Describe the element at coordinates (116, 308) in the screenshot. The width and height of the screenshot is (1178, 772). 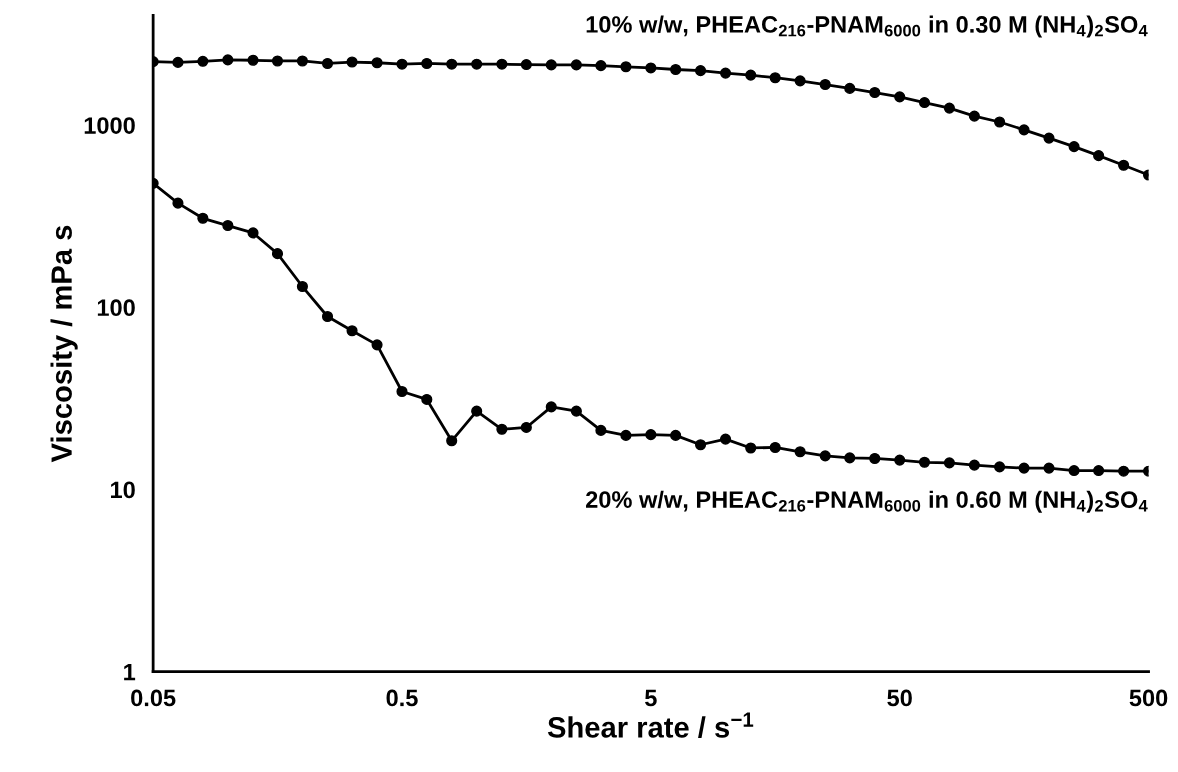
I see `y-tick-label: 100` at that location.